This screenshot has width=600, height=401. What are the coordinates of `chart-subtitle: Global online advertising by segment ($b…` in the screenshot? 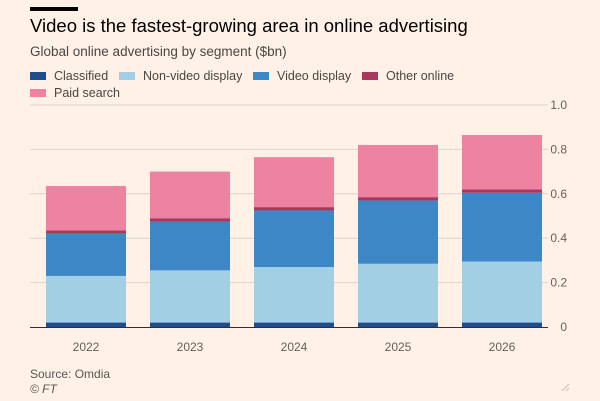 It's located at (158, 51).